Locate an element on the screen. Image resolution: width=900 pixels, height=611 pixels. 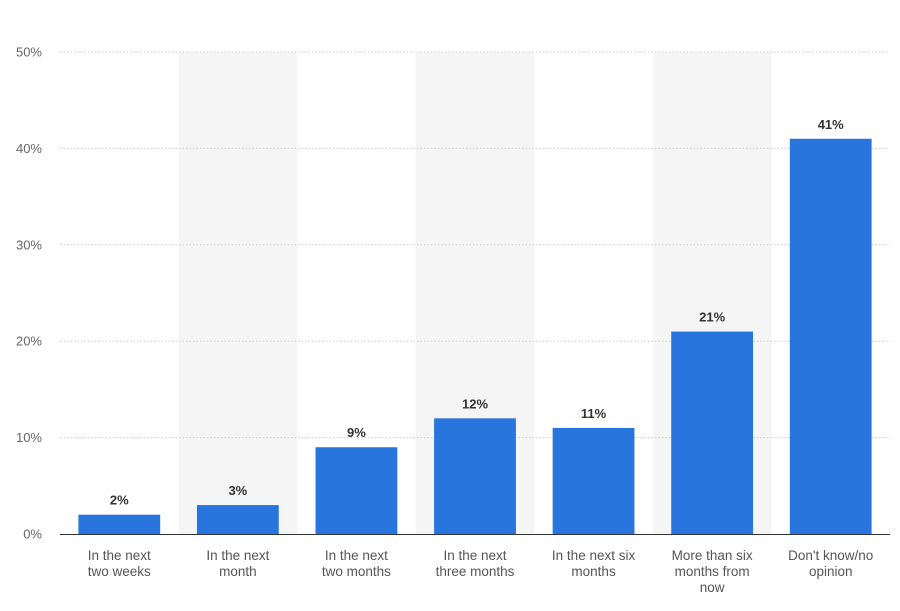
x-tick-label: More than six months from now is located at coordinates (712, 571).